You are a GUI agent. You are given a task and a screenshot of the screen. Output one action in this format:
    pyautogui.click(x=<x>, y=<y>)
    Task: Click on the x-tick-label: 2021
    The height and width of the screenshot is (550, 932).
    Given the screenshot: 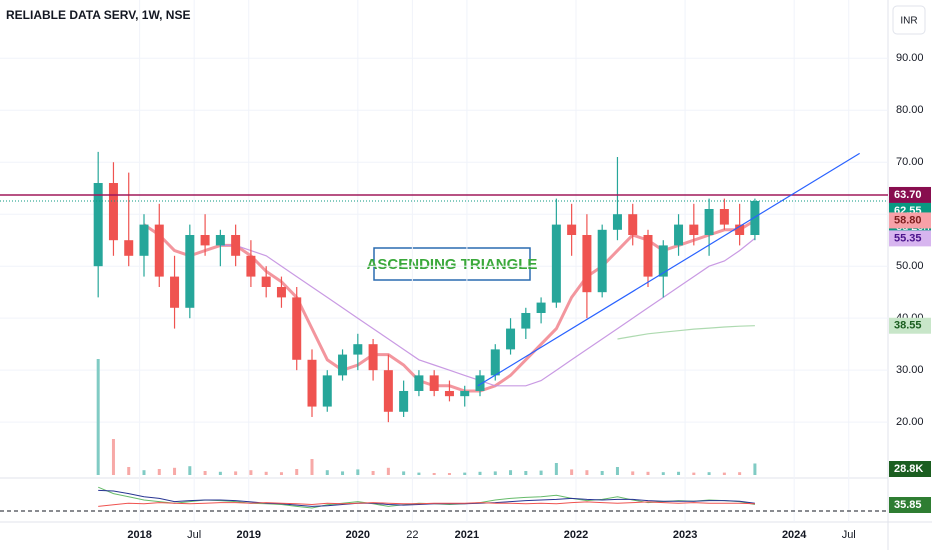 What is the action you would take?
    pyautogui.click(x=467, y=535)
    